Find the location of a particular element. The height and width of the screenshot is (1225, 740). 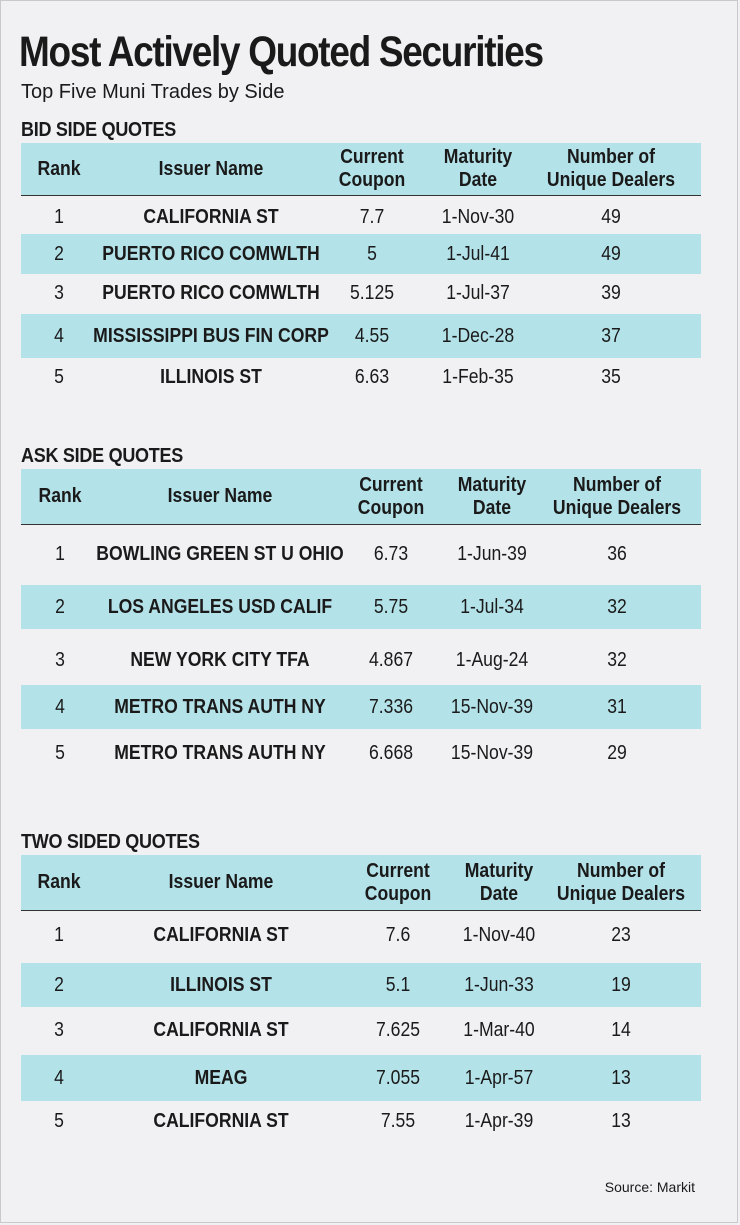

coupon-cell: 5.125 is located at coordinates (372, 292).